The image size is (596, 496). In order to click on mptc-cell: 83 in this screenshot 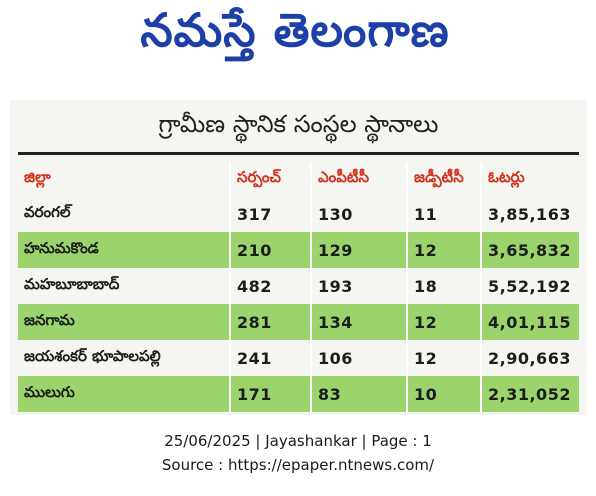, I will do `click(358, 394)`.